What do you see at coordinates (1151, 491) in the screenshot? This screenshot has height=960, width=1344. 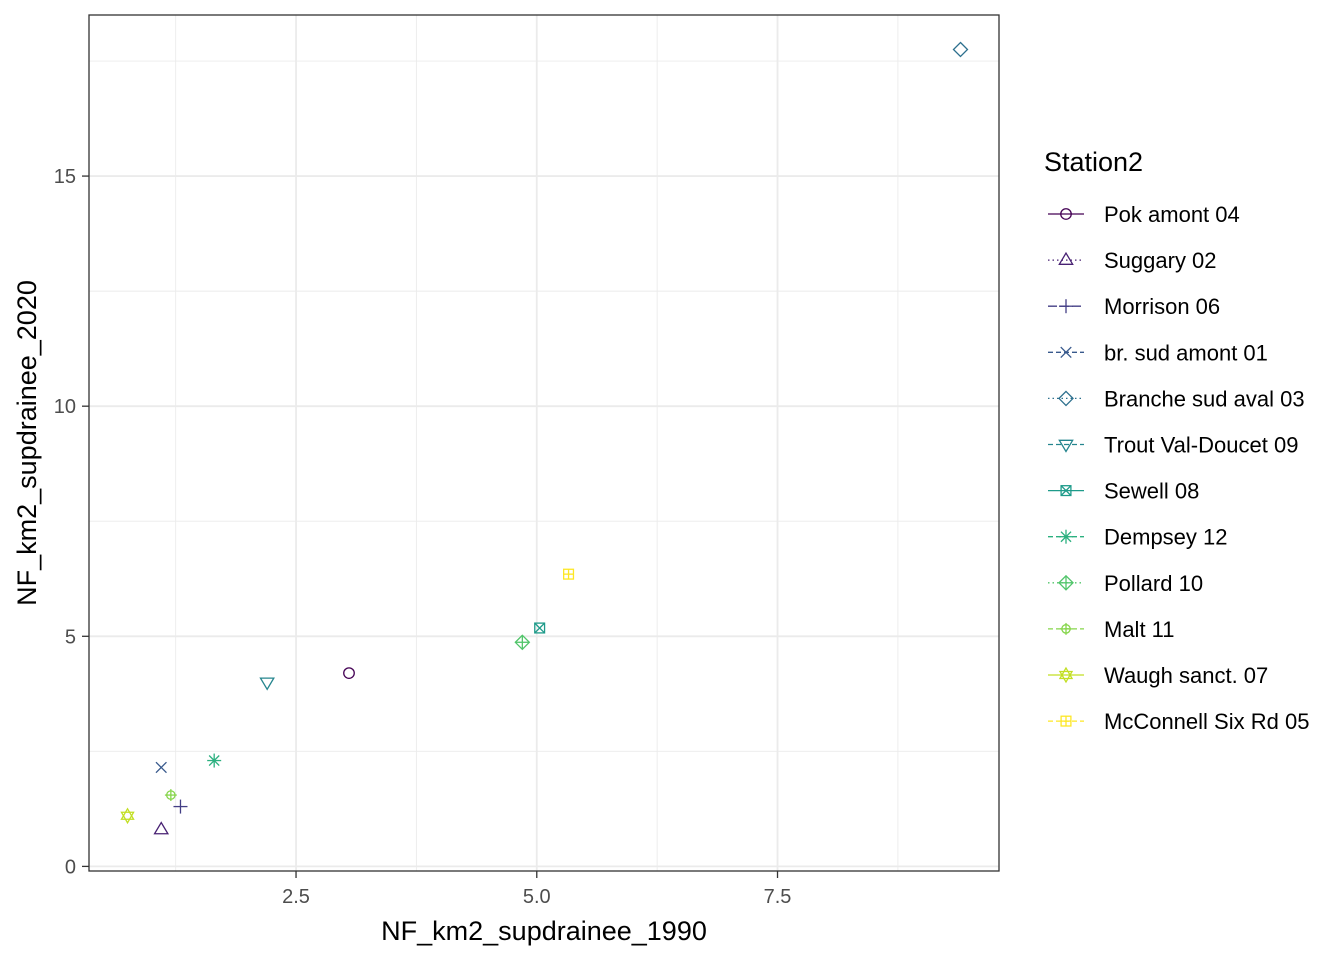 I see `legend-label: Sewell 08` at bounding box center [1151, 491].